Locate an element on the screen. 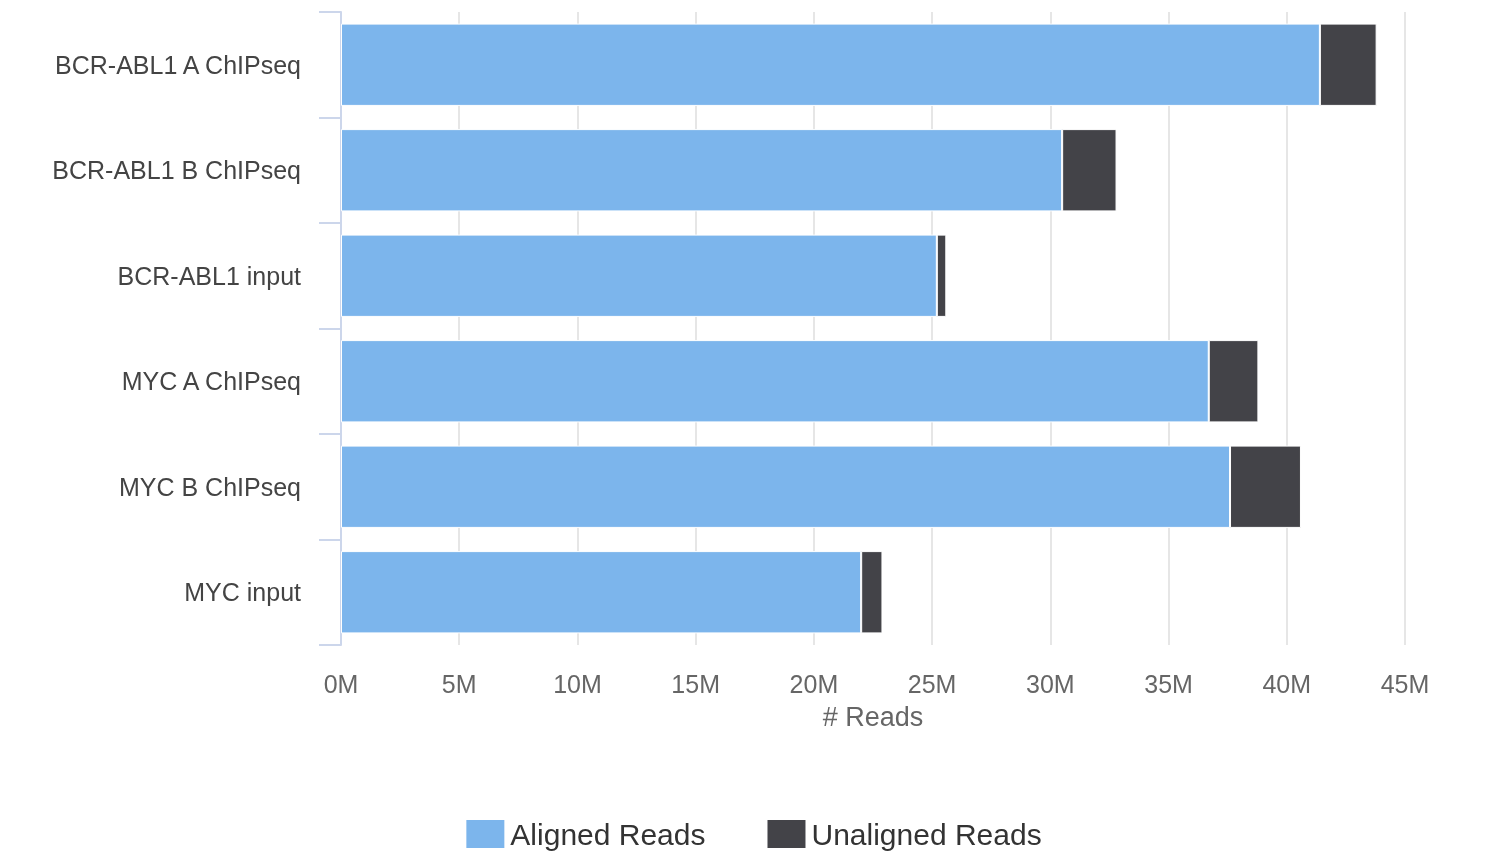  x-tick-label: 30M is located at coordinates (1050, 683).